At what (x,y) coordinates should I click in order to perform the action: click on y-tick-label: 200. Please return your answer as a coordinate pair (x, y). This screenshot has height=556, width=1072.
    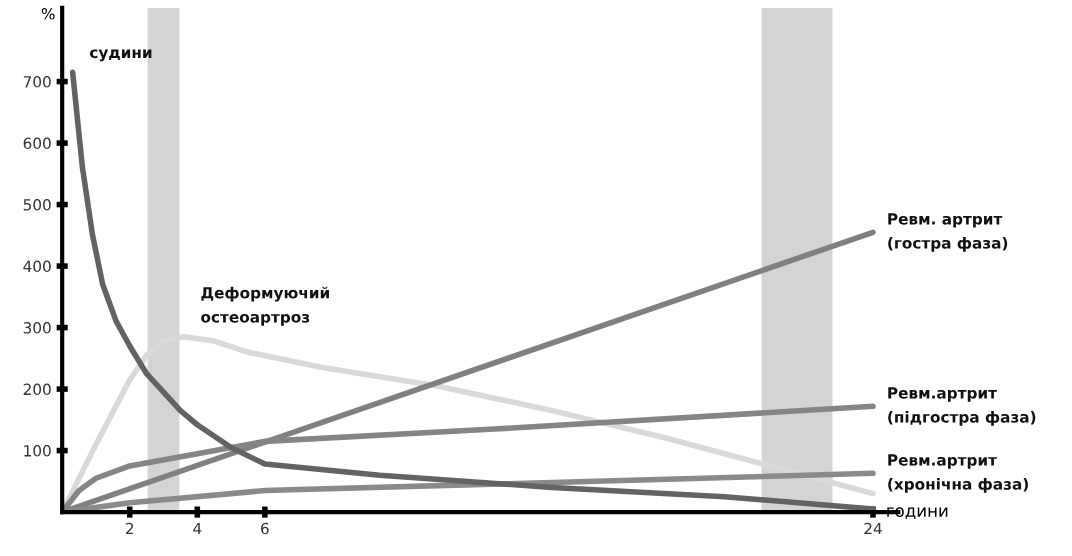
    Looking at the image, I should click on (37, 389).